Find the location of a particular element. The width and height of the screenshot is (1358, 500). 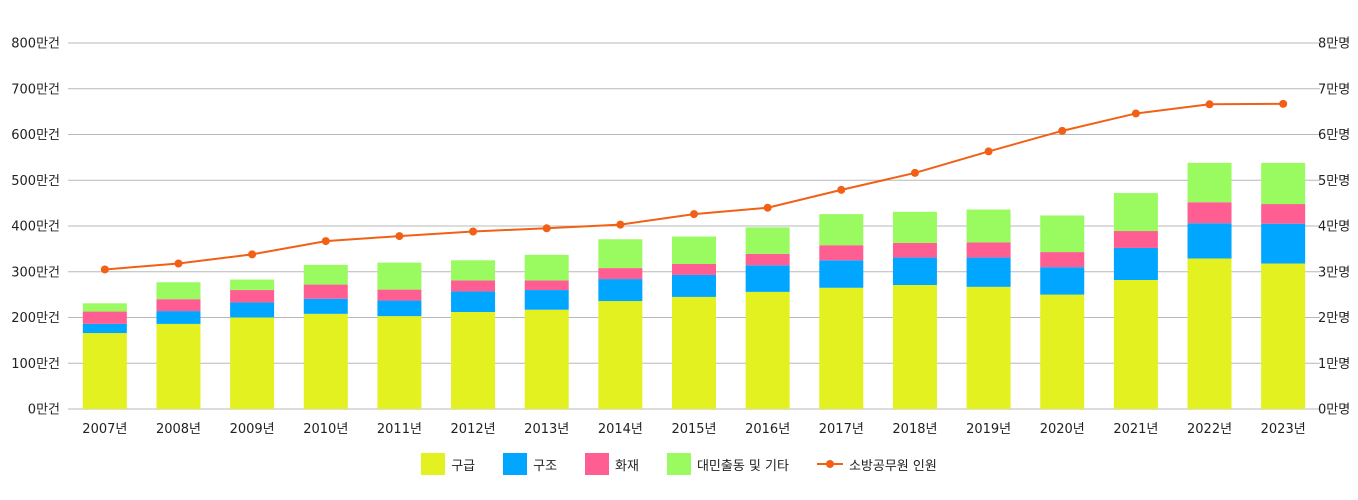

y-right-tick-label: 7만명 is located at coordinates (1334, 89).